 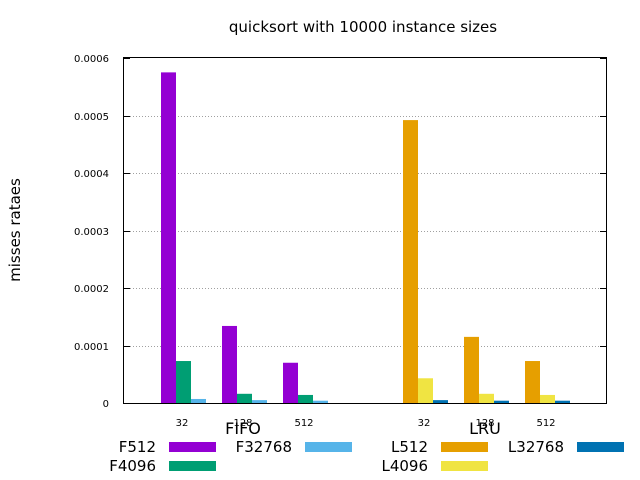 I want to click on y-tick-label: 0.0002, so click(x=91, y=289).